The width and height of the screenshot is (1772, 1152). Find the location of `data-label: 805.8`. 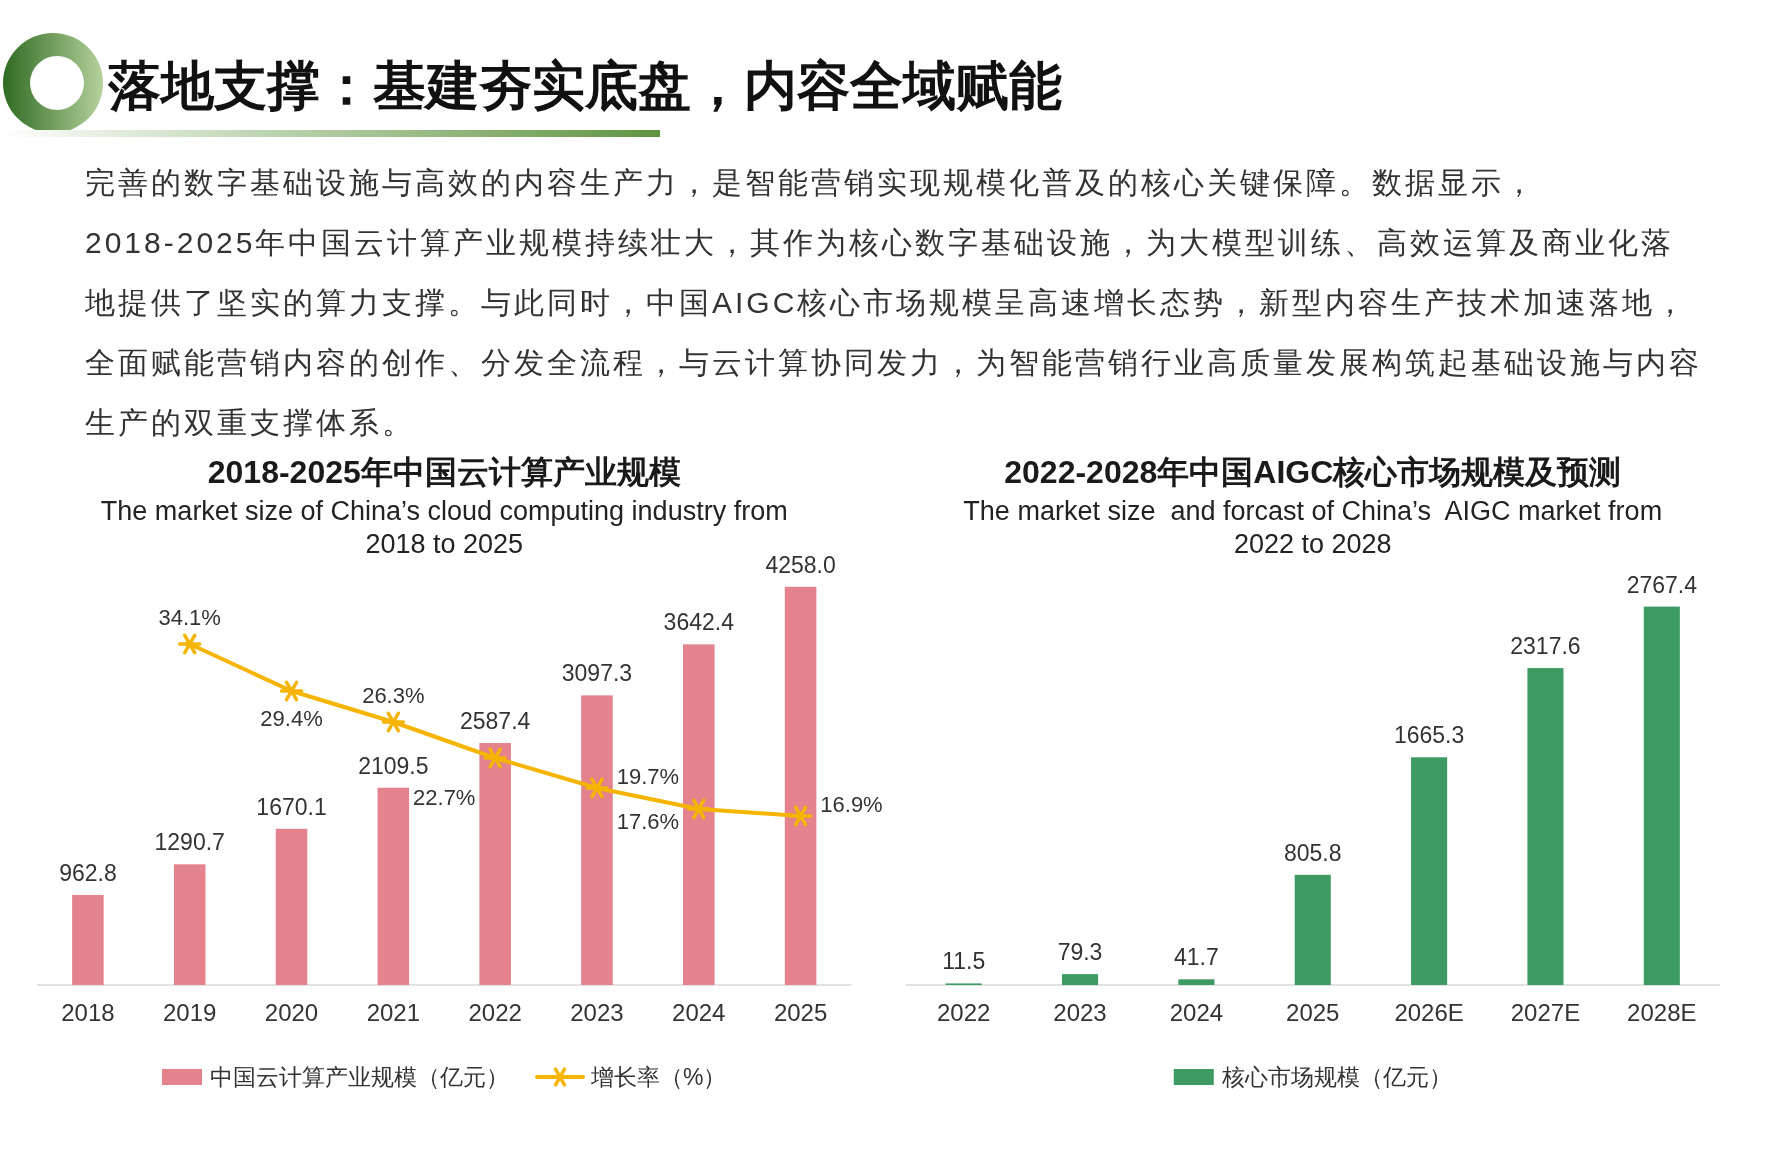

data-label: 805.8 is located at coordinates (1312, 852).